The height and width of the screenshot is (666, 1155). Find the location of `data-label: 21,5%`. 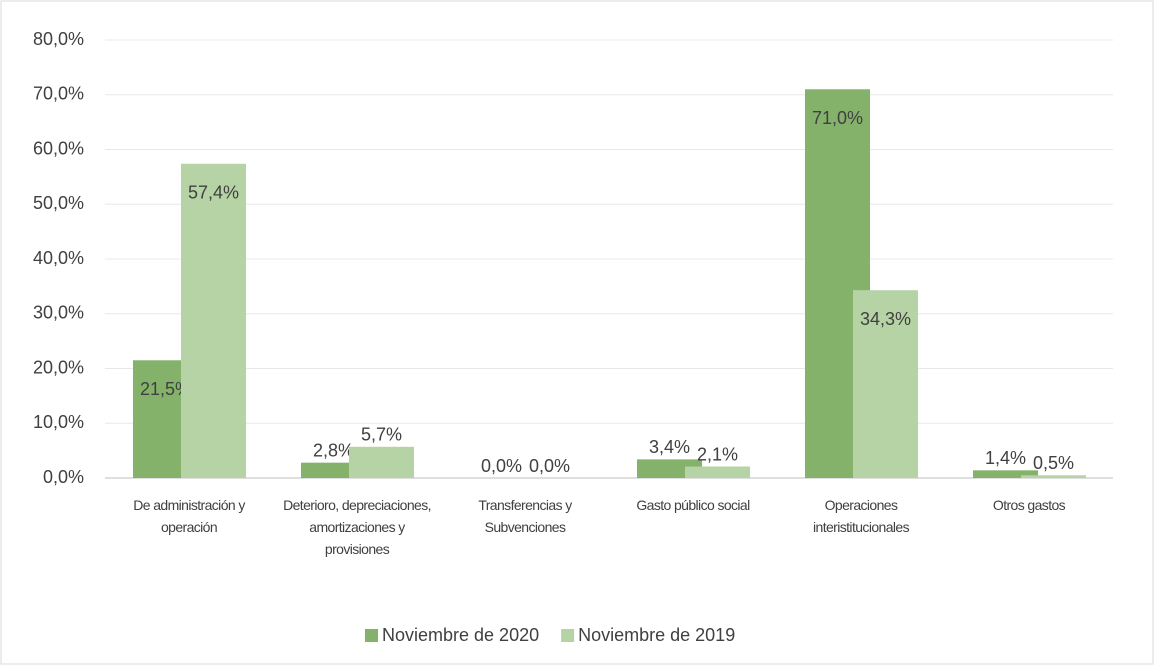

data-label: 21,5% is located at coordinates (165, 389).